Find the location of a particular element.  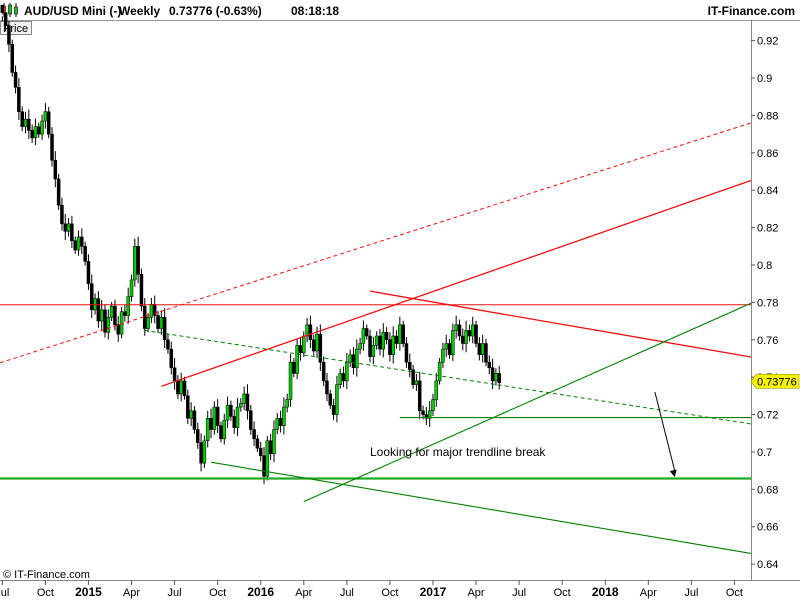

brand-label: IT-Finance.com is located at coordinates (751, 11).